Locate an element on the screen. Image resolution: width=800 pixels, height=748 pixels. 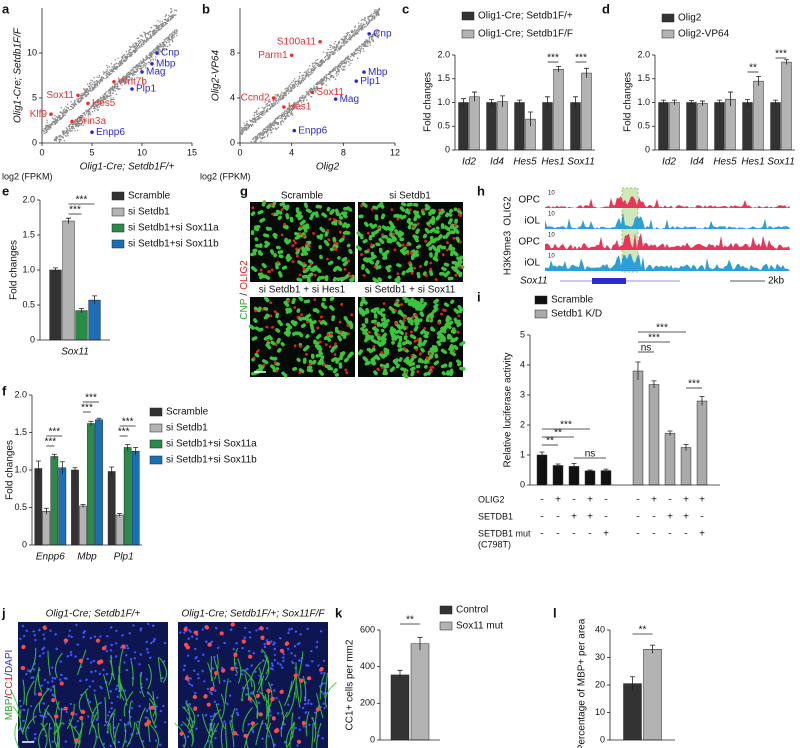
y-tick-label: 2.0 is located at coordinates (643, 54).